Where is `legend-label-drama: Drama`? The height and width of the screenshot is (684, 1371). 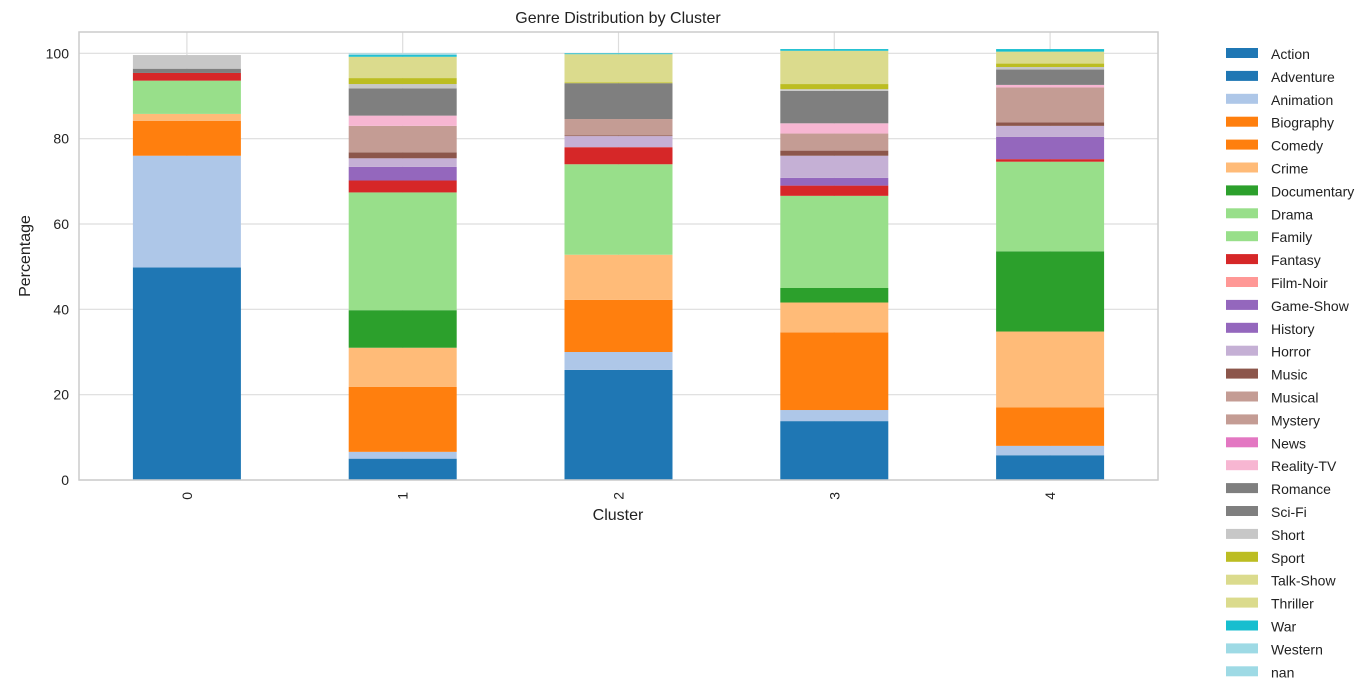 legend-label-drama: Drama is located at coordinates (1292, 214).